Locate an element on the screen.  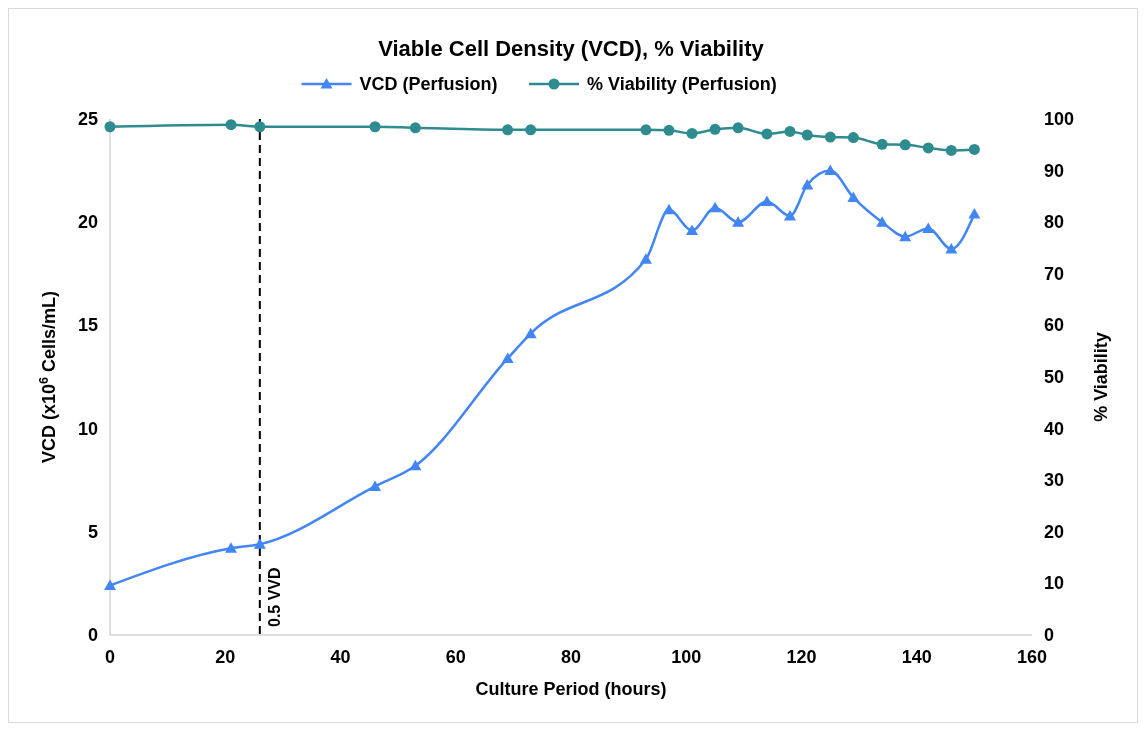
chart-title: Viable Cell Density (VCD), % Viability is located at coordinates (571, 48).